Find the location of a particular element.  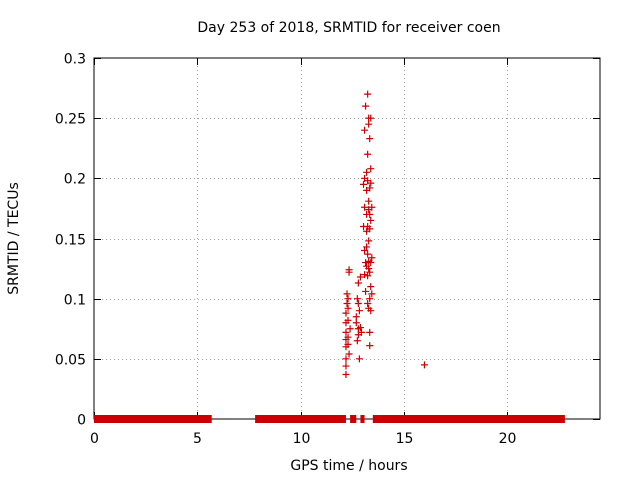

x-tick-label: 5 is located at coordinates (197, 439).